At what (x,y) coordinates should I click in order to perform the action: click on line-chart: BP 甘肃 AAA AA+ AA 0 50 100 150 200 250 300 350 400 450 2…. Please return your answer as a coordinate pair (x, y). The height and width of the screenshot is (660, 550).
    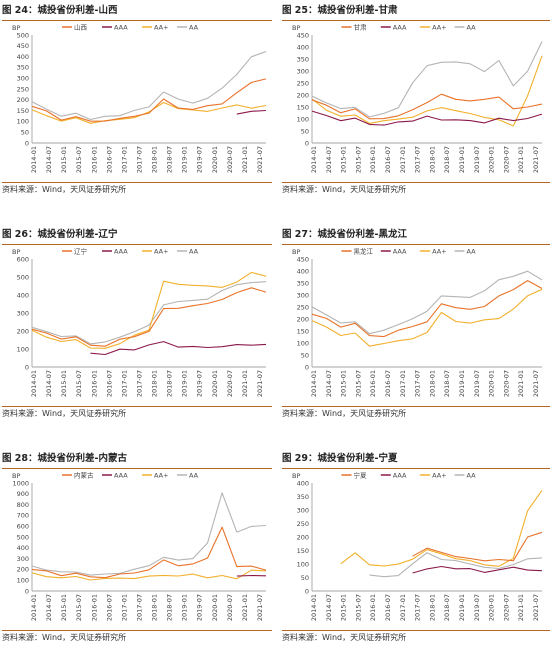
    Looking at the image, I should click on (417, 98).